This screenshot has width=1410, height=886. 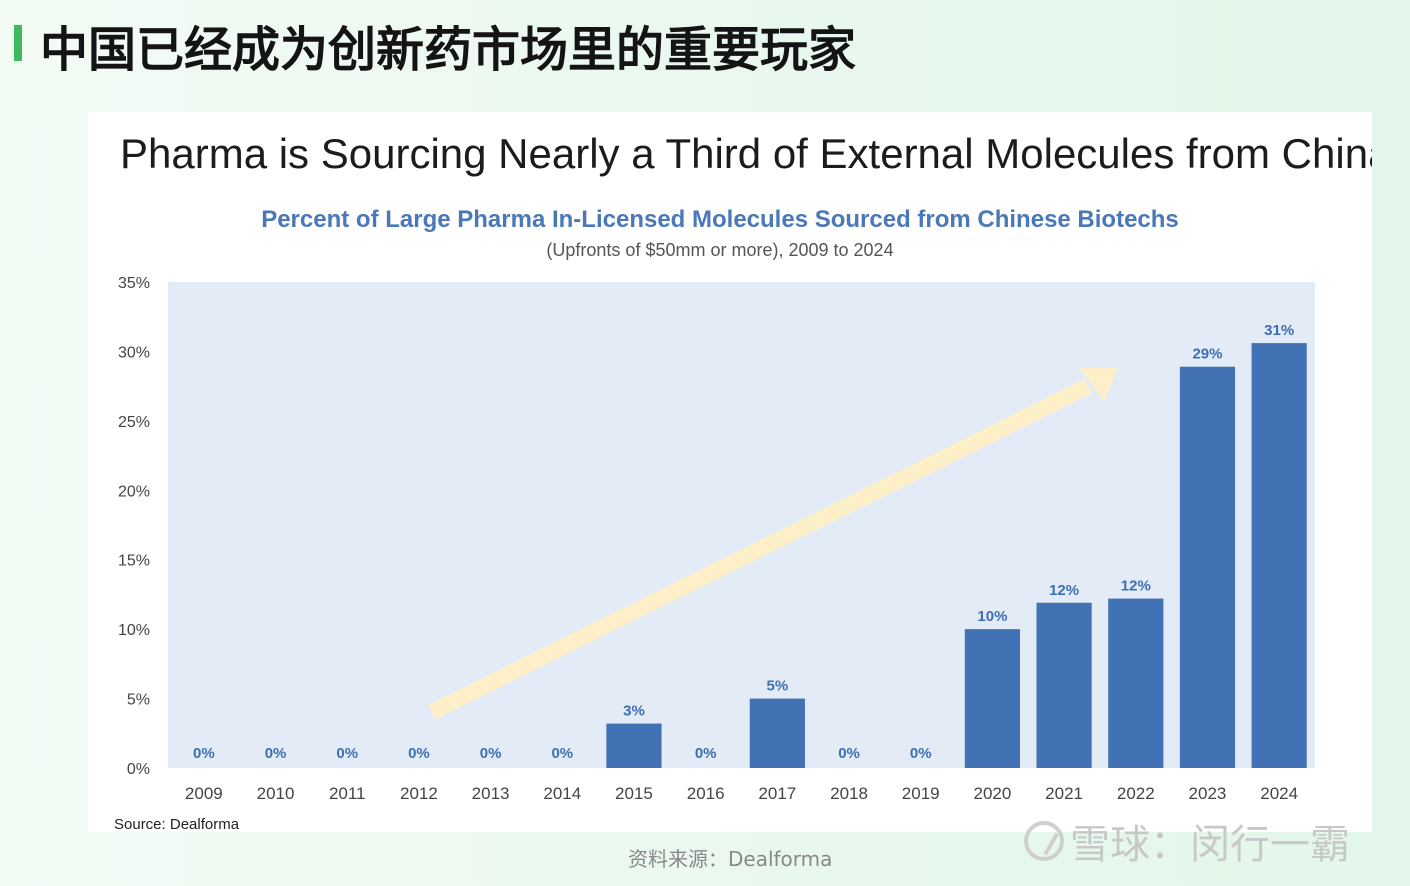 What do you see at coordinates (134, 561) in the screenshot?
I see `y-tick-label: 15%` at bounding box center [134, 561].